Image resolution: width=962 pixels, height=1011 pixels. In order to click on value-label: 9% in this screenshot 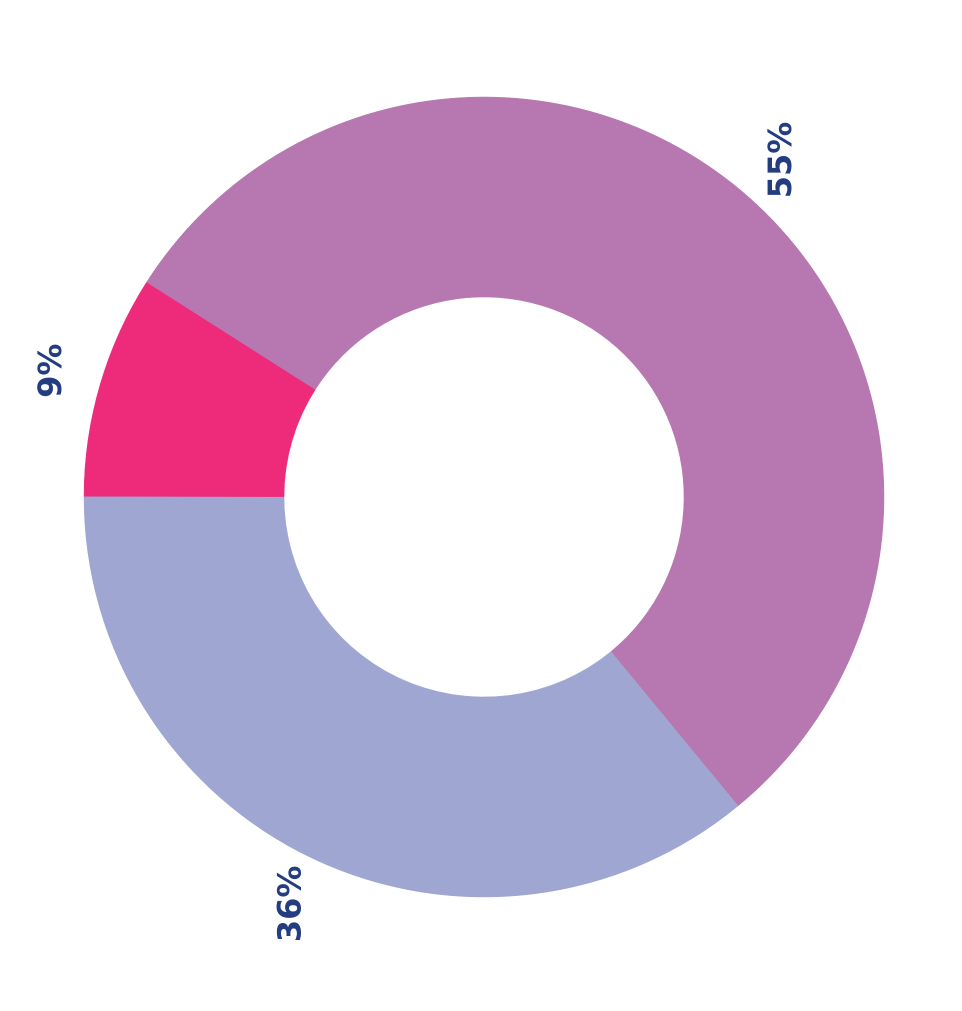, I will do `click(50, 371)`.